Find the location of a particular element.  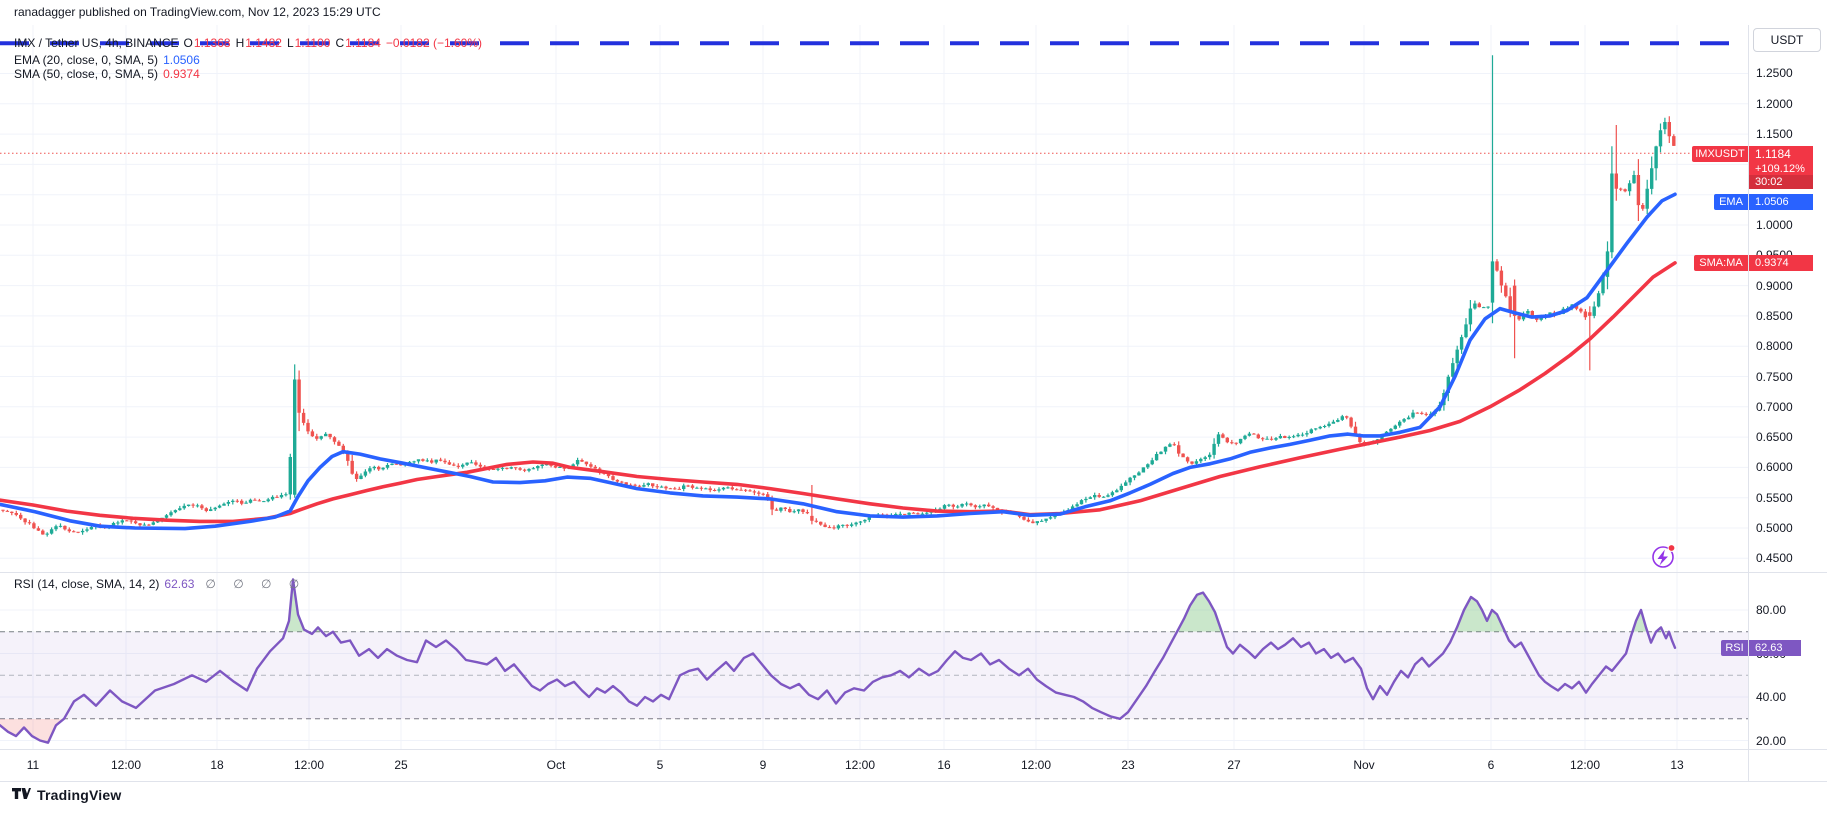

rsi-tick-label: 40.00 is located at coordinates (1771, 697).